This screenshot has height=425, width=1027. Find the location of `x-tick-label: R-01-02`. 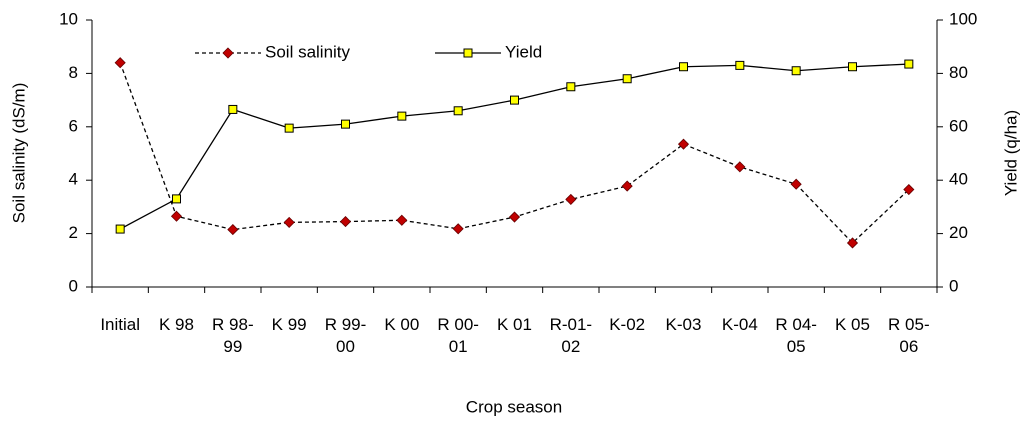

x-tick-label: R-01-02 is located at coordinates (571, 335).